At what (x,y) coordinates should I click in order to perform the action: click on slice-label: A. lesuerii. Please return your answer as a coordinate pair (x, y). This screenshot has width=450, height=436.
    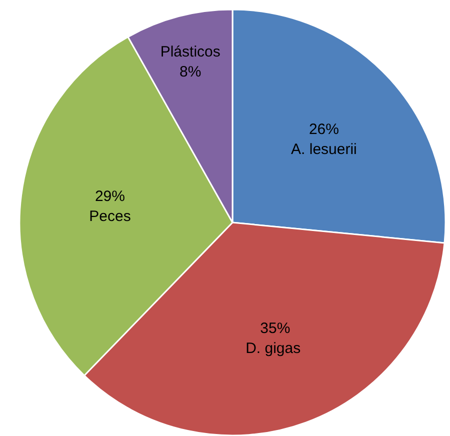
    Looking at the image, I should click on (324, 149).